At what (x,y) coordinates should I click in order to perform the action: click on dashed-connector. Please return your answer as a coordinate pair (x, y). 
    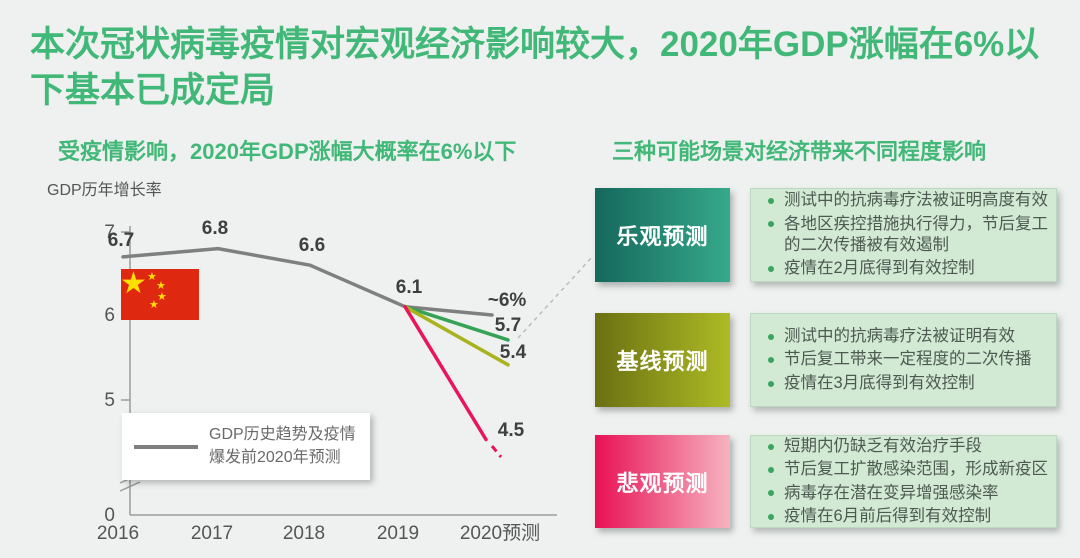
    Looking at the image, I should click on (555, 297).